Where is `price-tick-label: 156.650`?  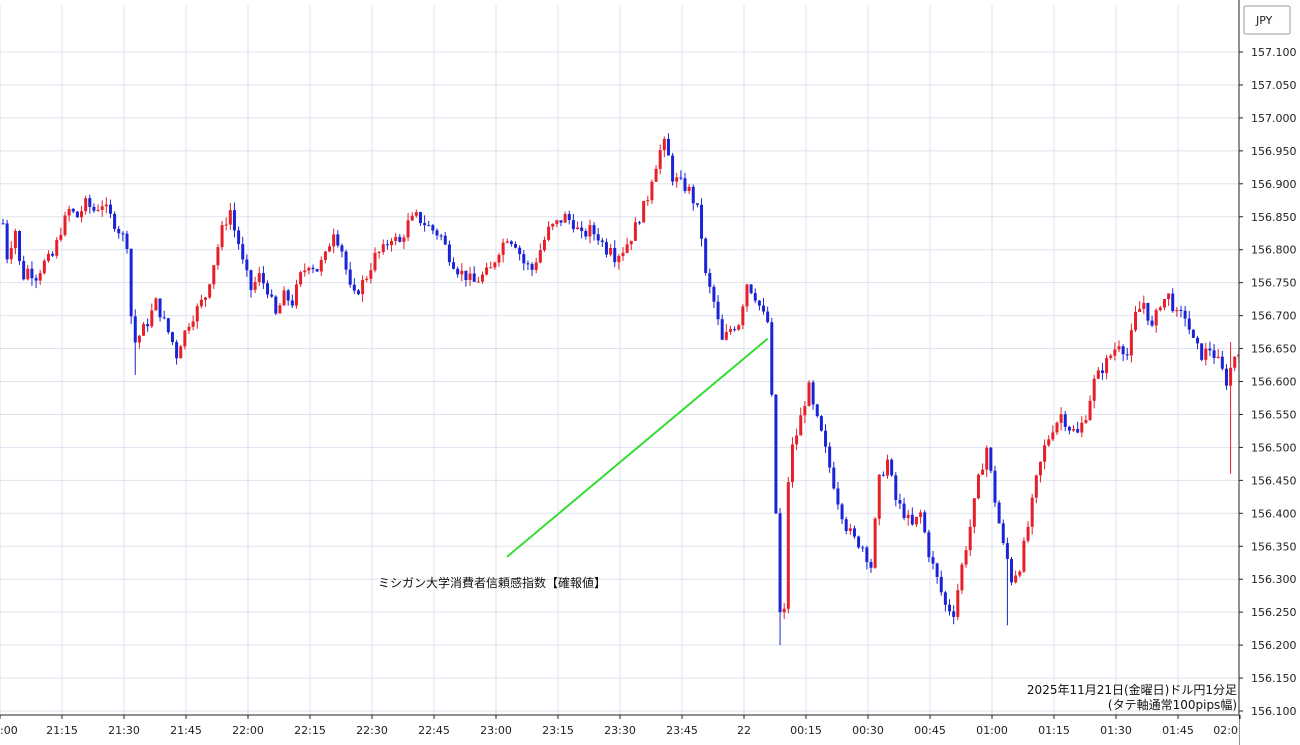 price-tick-label: 156.650 is located at coordinates (1274, 349).